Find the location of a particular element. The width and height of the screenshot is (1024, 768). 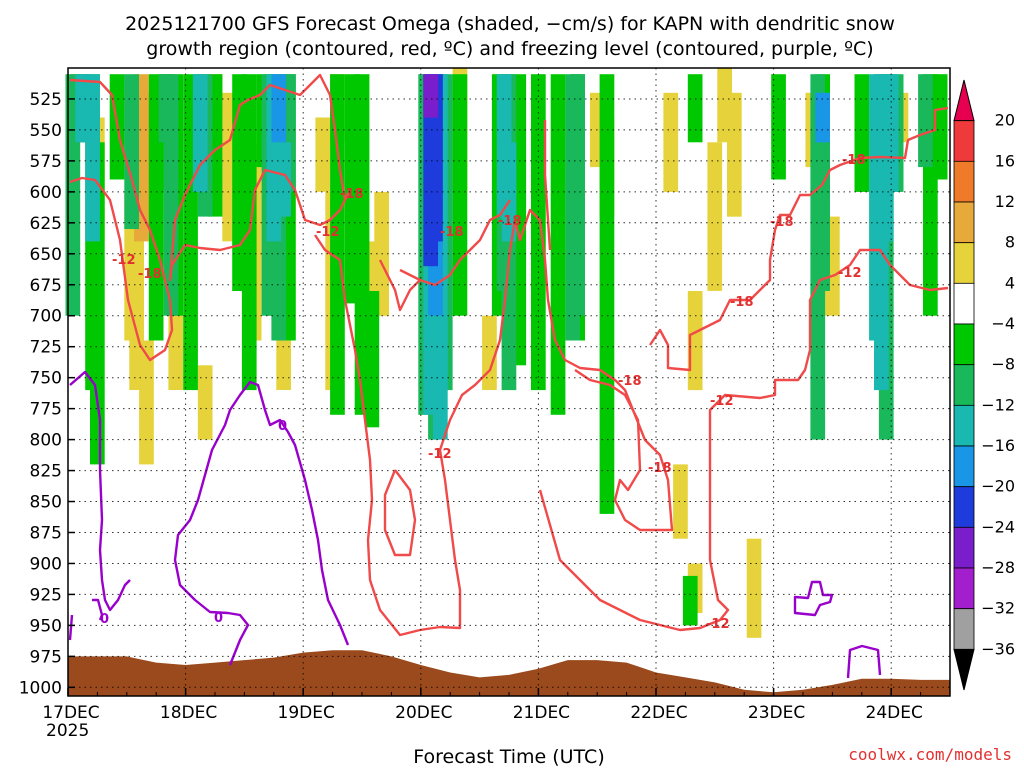

y-tick-label: 925 is located at coordinates (46, 595).